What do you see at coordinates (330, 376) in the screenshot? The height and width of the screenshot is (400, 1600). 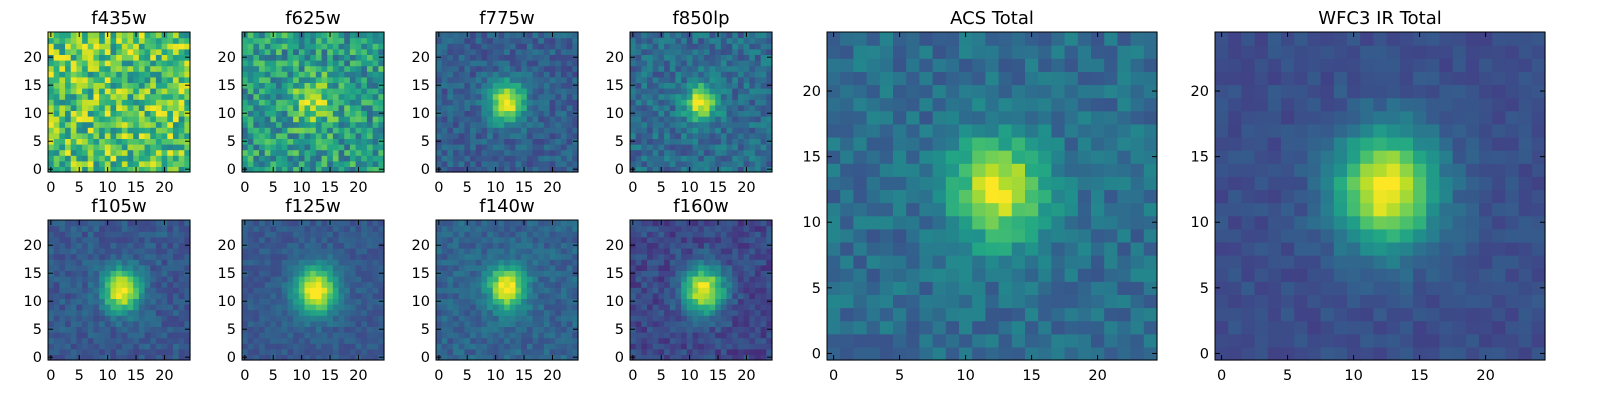 I see `x-tick-label: 15` at bounding box center [330, 376].